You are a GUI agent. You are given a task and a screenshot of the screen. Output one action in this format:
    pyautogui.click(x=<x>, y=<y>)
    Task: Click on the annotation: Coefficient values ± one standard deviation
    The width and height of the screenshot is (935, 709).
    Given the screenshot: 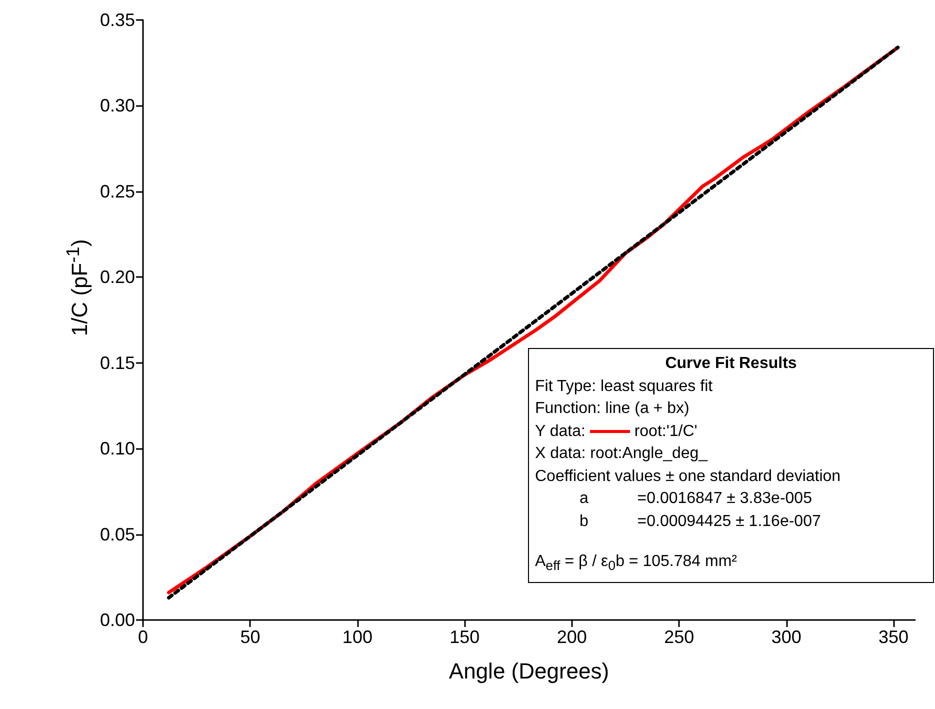 What is the action you would take?
    pyautogui.click(x=688, y=476)
    